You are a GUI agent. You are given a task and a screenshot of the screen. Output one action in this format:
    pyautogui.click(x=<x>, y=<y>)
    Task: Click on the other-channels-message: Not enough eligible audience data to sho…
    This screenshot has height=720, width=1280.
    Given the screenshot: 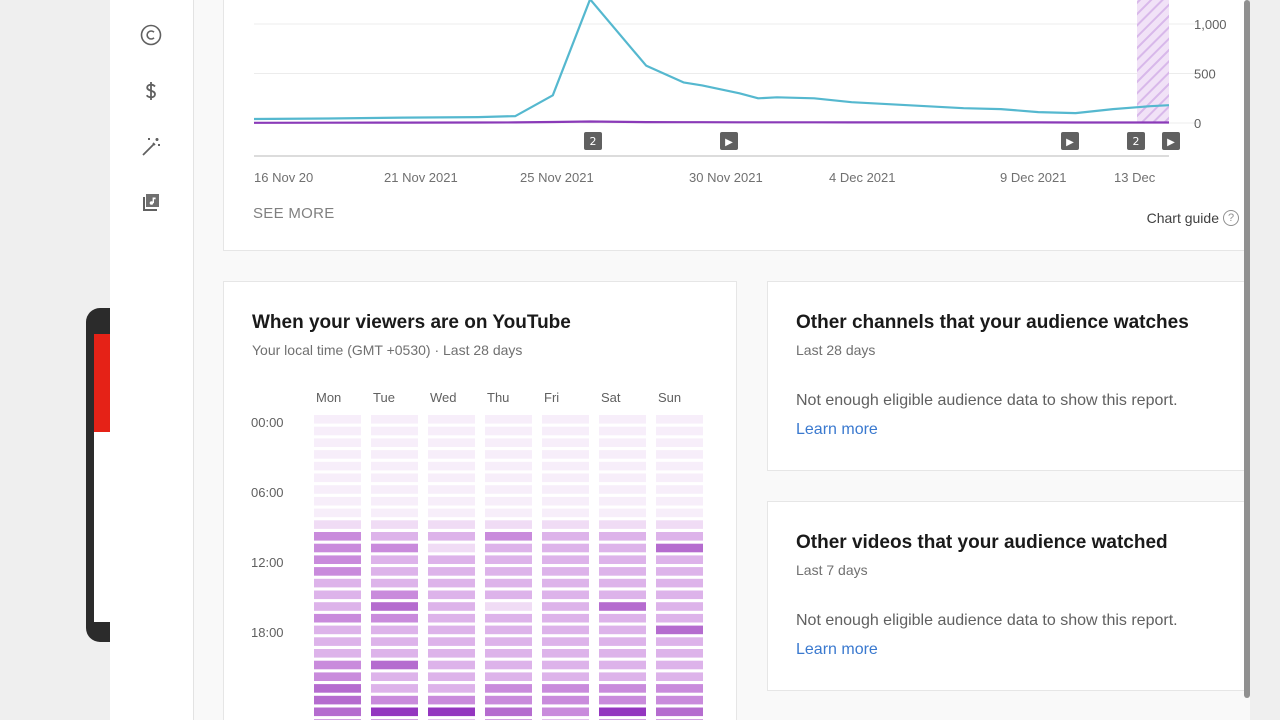 What is the action you would take?
    pyautogui.click(x=987, y=400)
    